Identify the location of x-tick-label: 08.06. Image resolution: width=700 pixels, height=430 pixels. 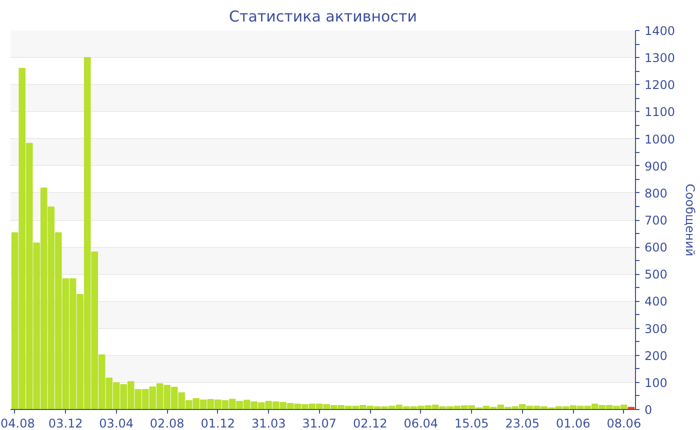
(624, 423).